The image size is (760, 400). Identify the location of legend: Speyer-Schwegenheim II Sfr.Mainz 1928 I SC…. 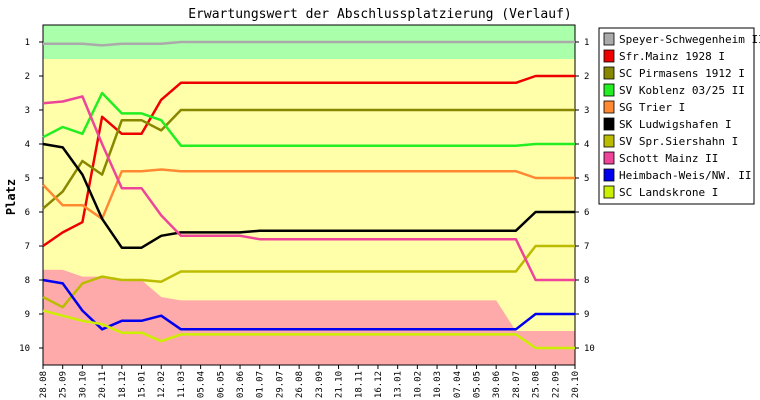
(679, 116).